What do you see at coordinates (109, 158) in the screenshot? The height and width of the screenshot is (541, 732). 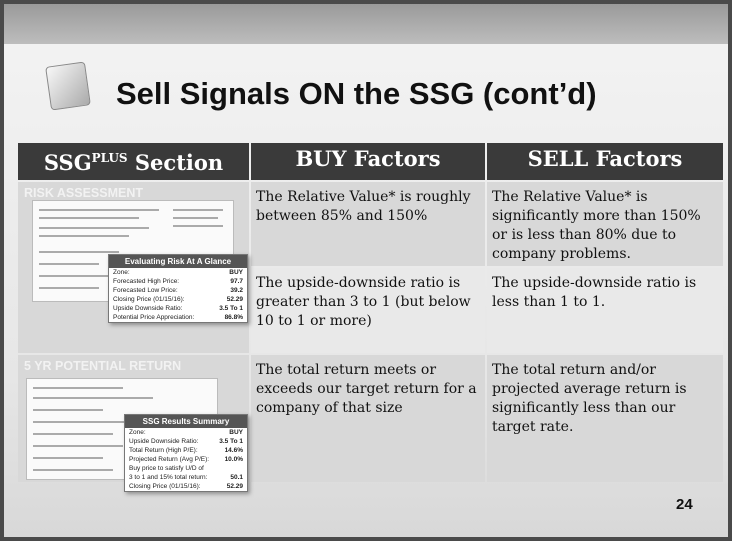 I see `header-sup: PLUS` at bounding box center [109, 158].